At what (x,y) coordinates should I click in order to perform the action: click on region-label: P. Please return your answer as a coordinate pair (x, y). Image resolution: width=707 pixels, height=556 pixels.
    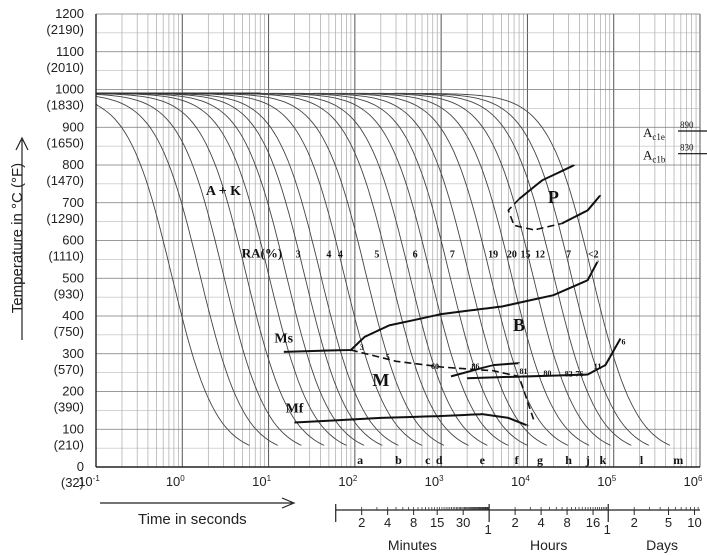
    Looking at the image, I should click on (553, 197).